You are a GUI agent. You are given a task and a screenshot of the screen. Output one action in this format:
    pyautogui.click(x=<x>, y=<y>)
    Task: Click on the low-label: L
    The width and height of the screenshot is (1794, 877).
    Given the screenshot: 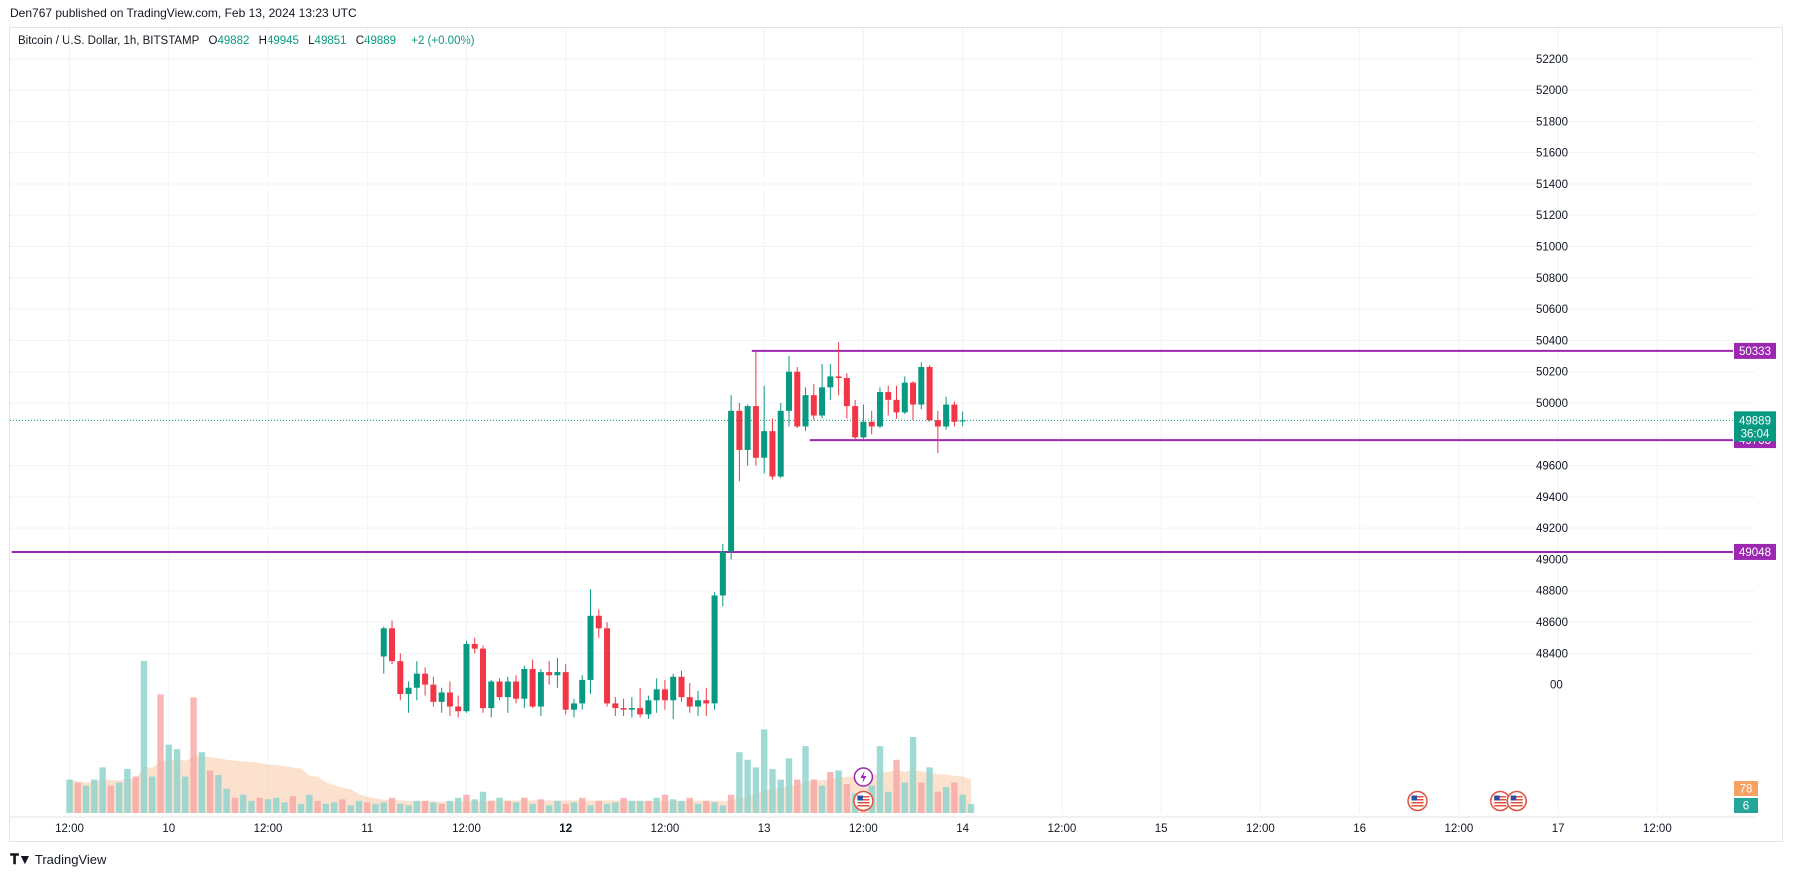 What is the action you would take?
    pyautogui.click(x=311, y=41)
    